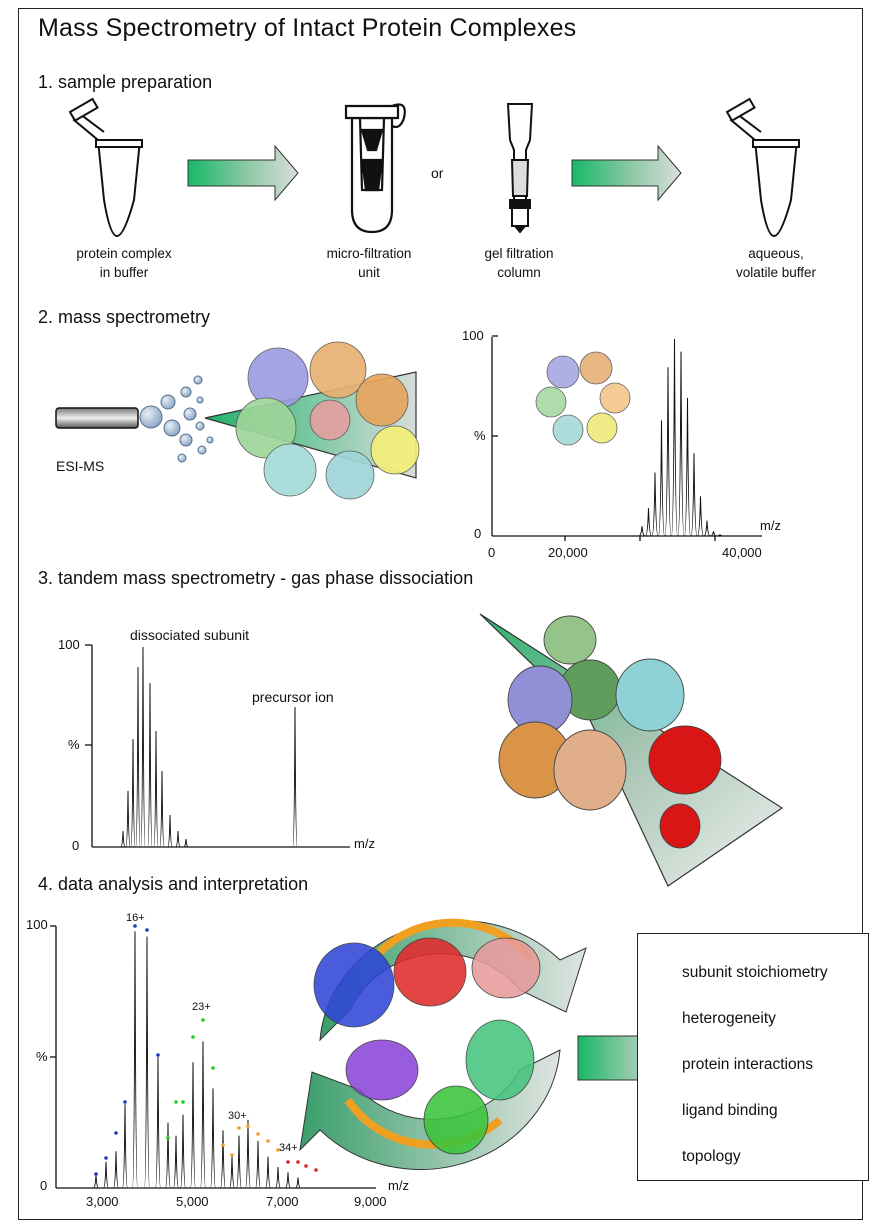 The height and width of the screenshot is (1228, 881). What do you see at coordinates (364, 843) in the screenshot?
I see `tandem-x-unit: m/z` at bounding box center [364, 843].